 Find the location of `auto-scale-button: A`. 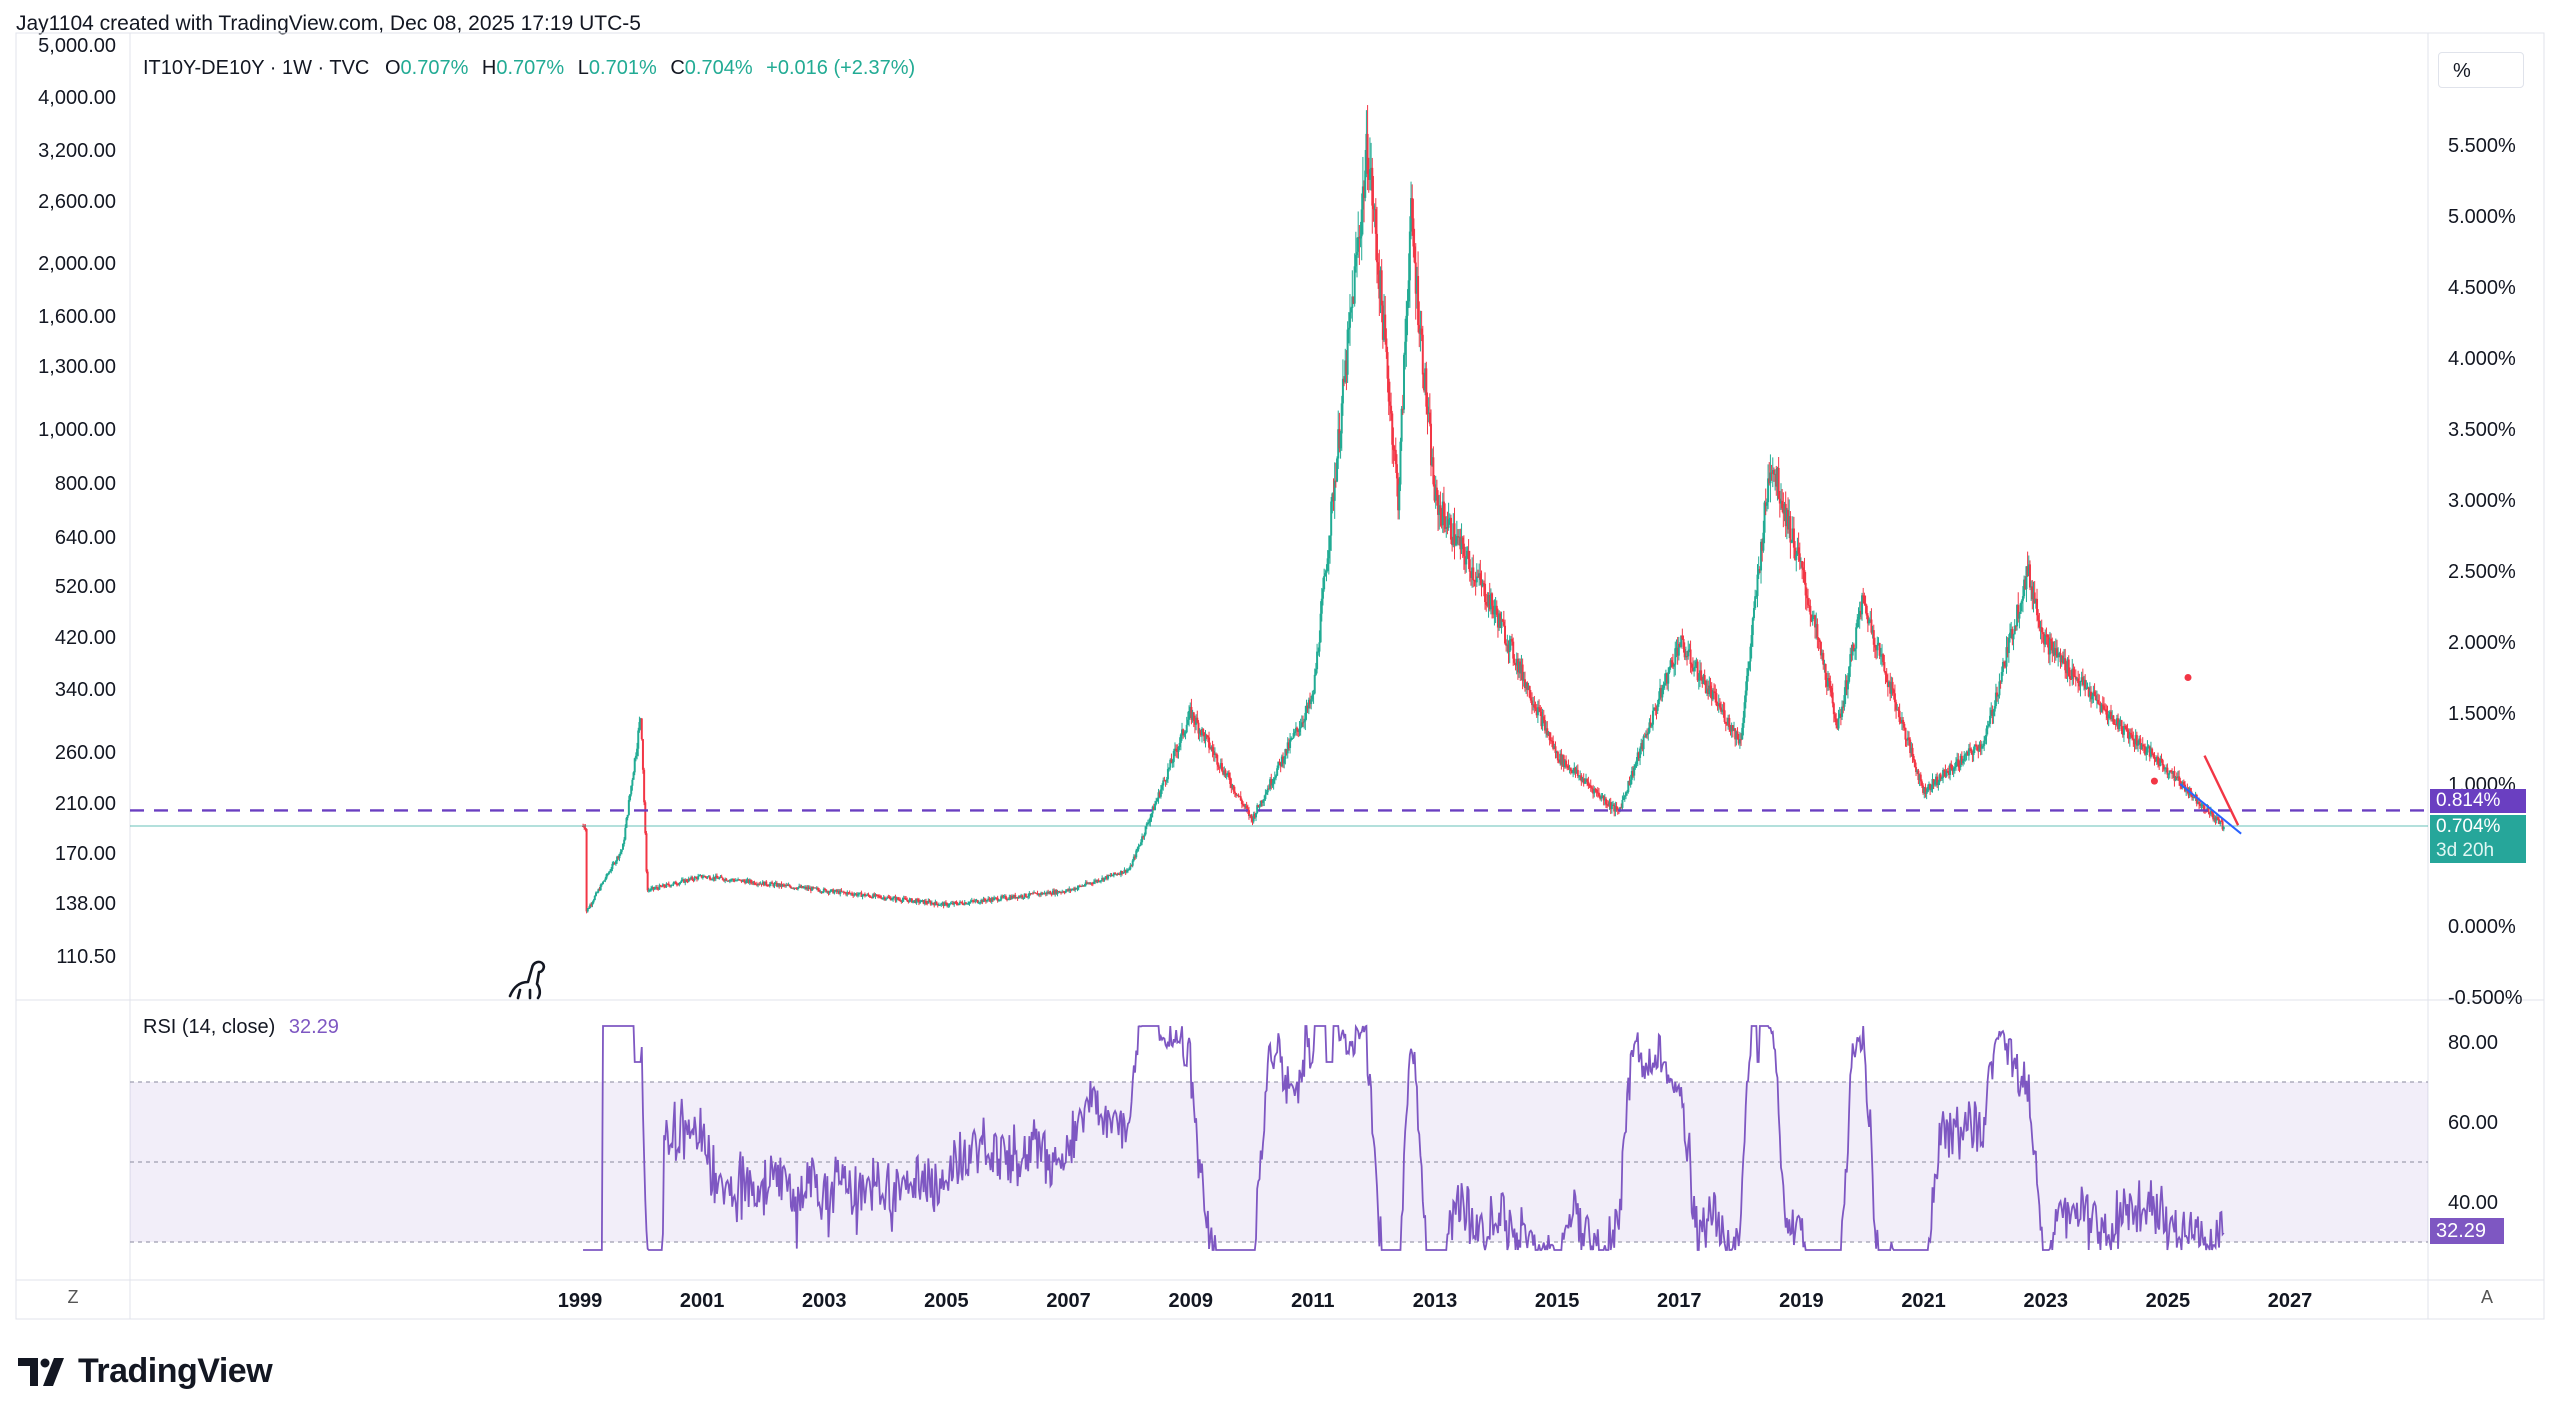

auto-scale-button: A is located at coordinates (2487, 1297).